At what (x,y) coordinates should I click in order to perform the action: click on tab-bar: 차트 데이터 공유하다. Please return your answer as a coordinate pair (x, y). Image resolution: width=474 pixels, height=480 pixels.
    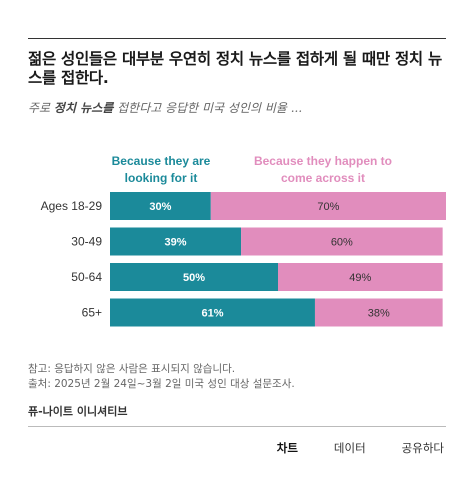
    Looking at the image, I should click on (360, 448).